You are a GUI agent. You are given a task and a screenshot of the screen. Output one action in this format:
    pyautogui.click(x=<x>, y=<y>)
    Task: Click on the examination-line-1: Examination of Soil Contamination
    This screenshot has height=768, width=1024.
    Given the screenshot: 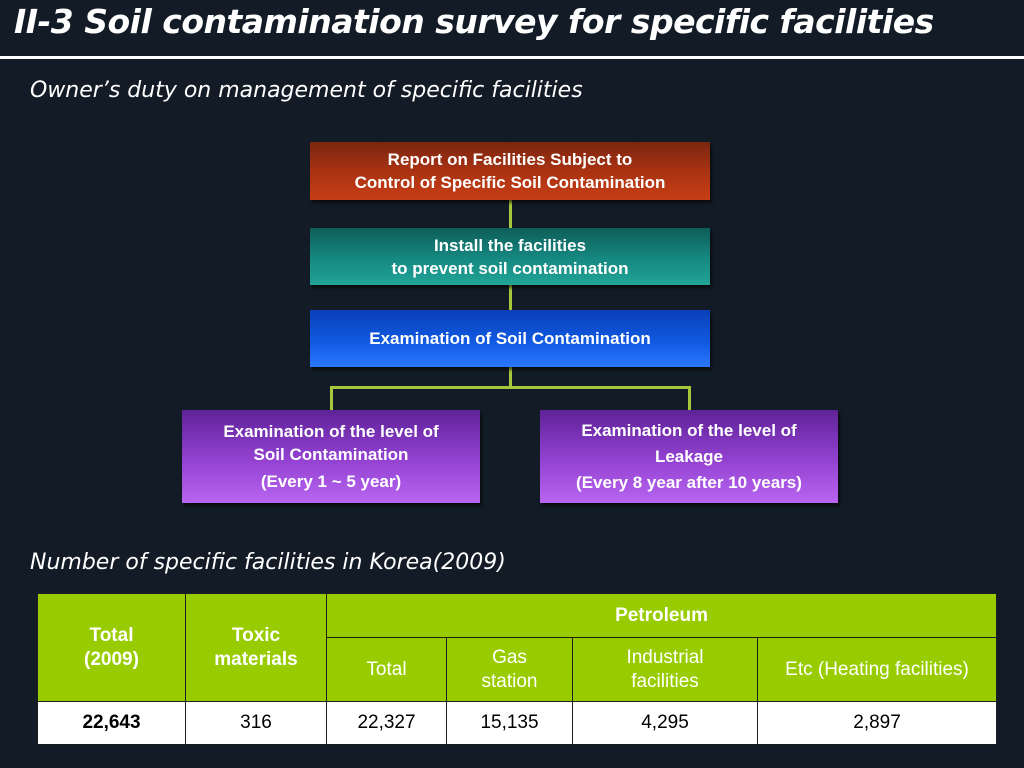 What is the action you would take?
    pyautogui.click(x=510, y=338)
    